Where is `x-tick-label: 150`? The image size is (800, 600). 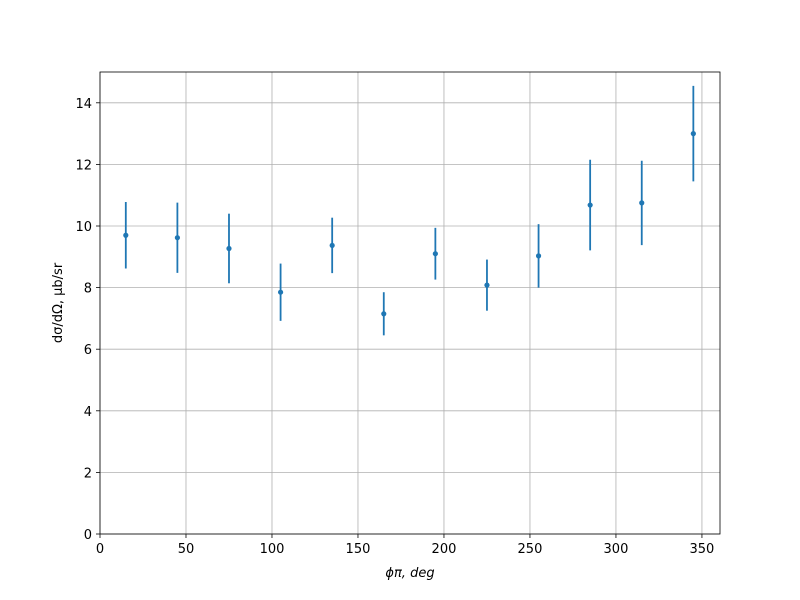 x-tick-label: 150 is located at coordinates (358, 549).